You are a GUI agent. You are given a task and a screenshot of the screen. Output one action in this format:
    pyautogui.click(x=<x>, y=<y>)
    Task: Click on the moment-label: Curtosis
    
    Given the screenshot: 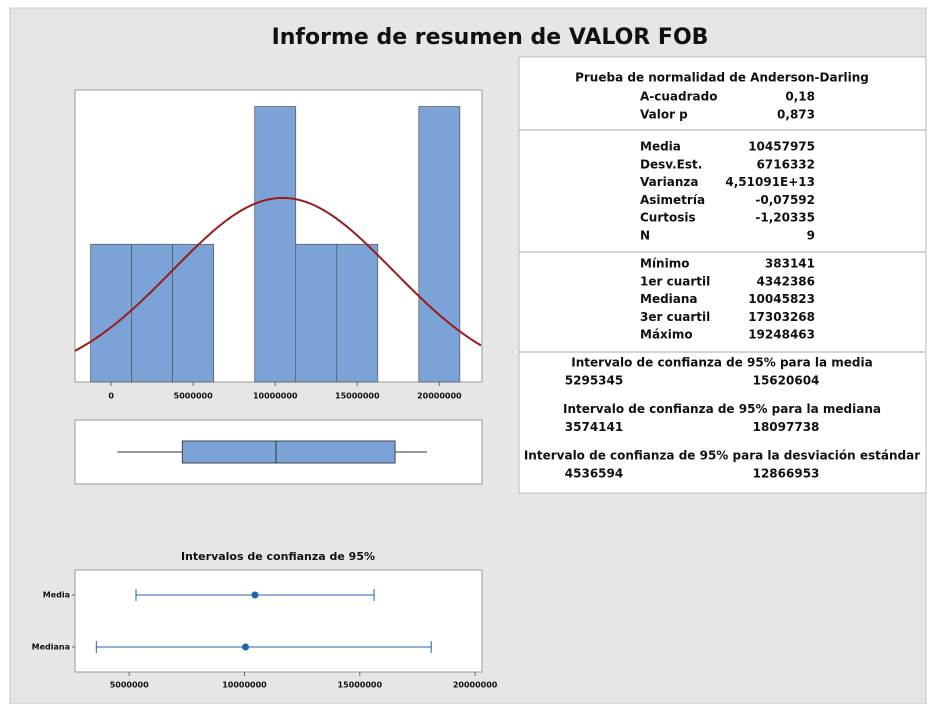 What is the action you would take?
    pyautogui.click(x=668, y=218)
    